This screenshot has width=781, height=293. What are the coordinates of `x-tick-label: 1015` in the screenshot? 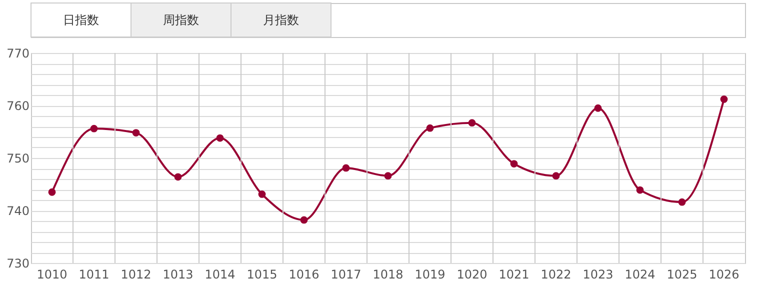 It's located at (262, 275).